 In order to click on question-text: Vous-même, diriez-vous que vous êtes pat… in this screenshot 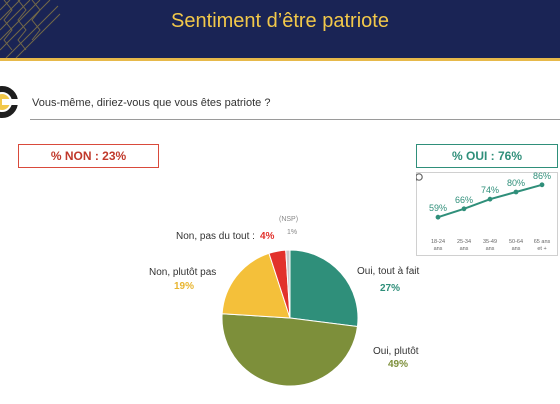, I will do `click(151, 103)`.